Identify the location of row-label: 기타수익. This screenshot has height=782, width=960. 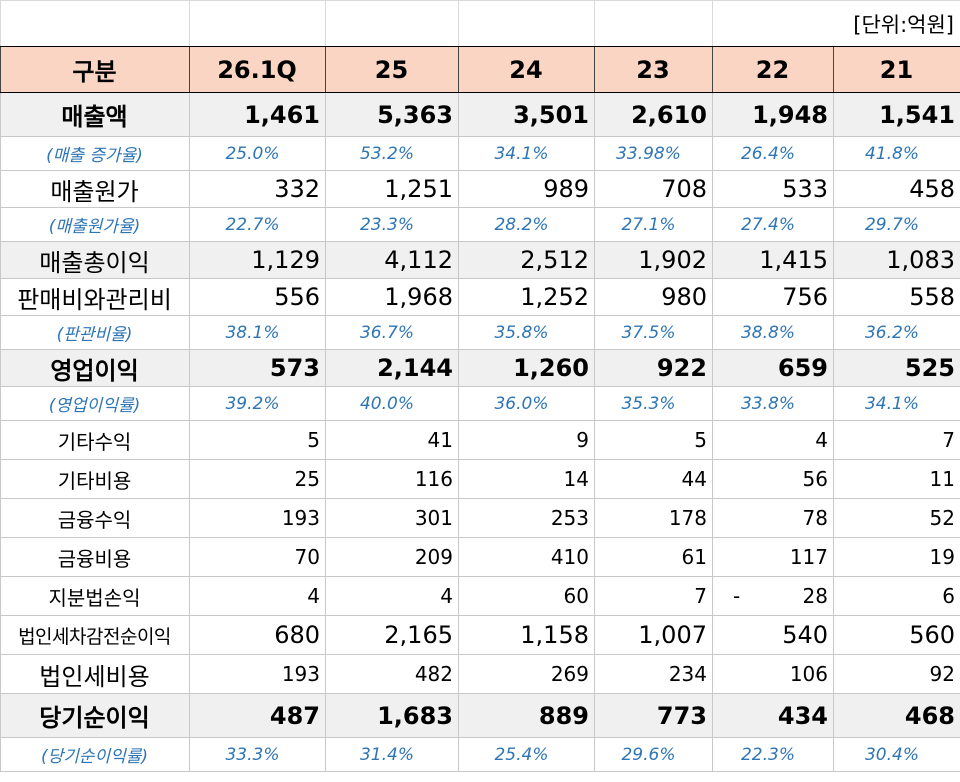
(95, 440).